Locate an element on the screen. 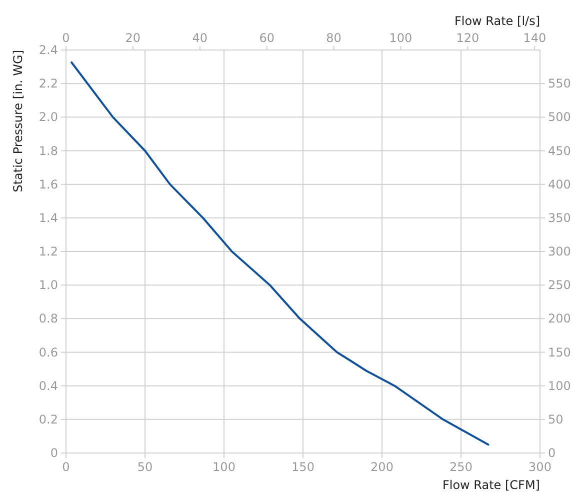 This screenshot has height=499, width=582. y2-tick-label: 300 is located at coordinates (559, 251).